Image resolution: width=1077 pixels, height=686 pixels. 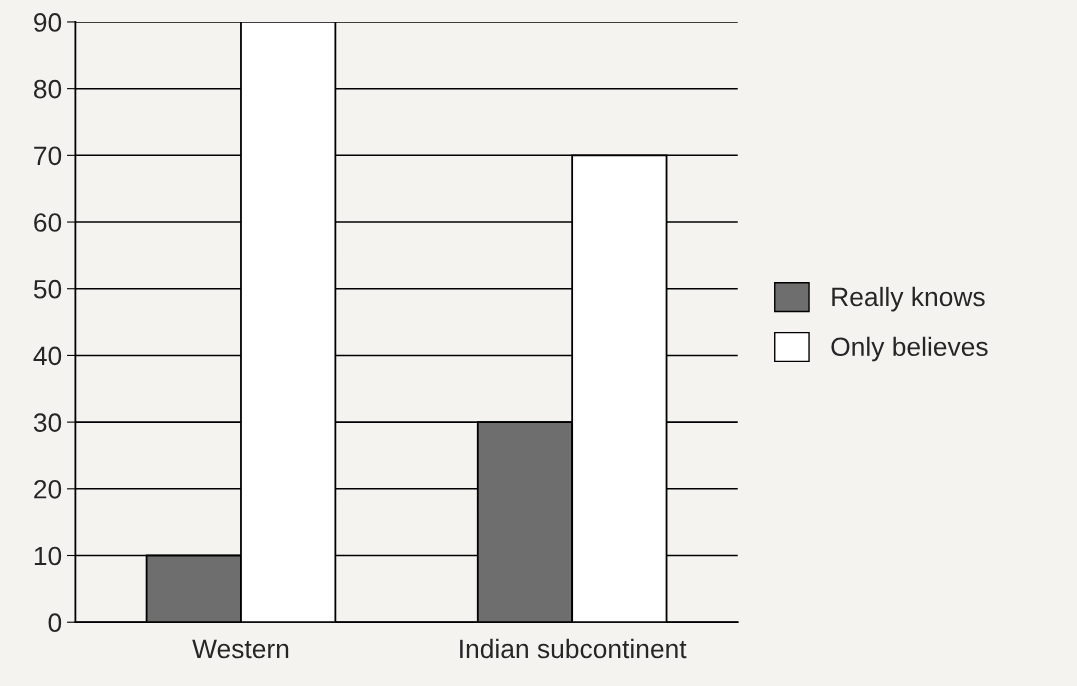 What do you see at coordinates (908, 299) in the screenshot?
I see `legend-label: Really knows` at bounding box center [908, 299].